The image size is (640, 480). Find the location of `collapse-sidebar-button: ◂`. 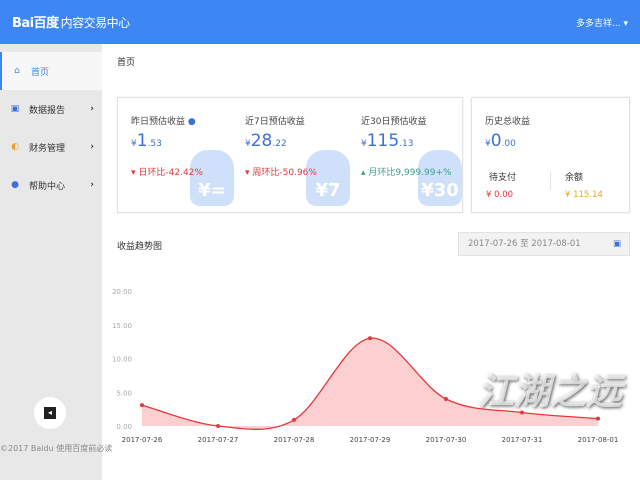

collapse-sidebar-button: ◂ is located at coordinates (50, 413).